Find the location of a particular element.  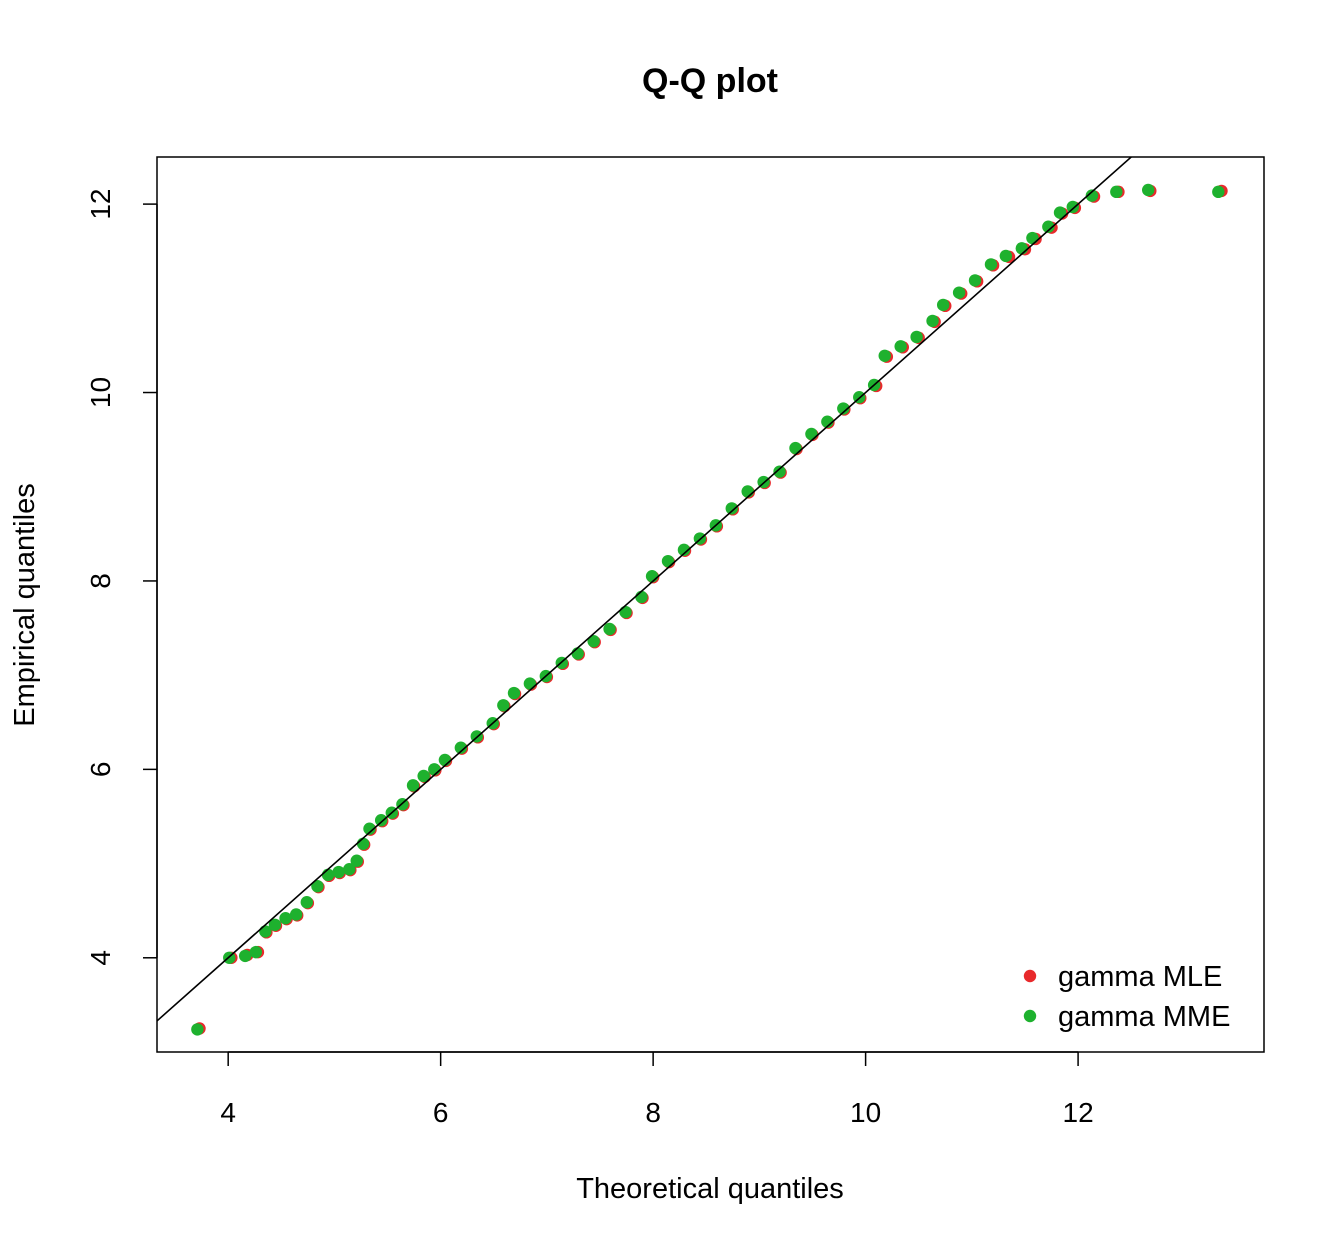

x-tick-label-10: 10 is located at coordinates (865, 1112).